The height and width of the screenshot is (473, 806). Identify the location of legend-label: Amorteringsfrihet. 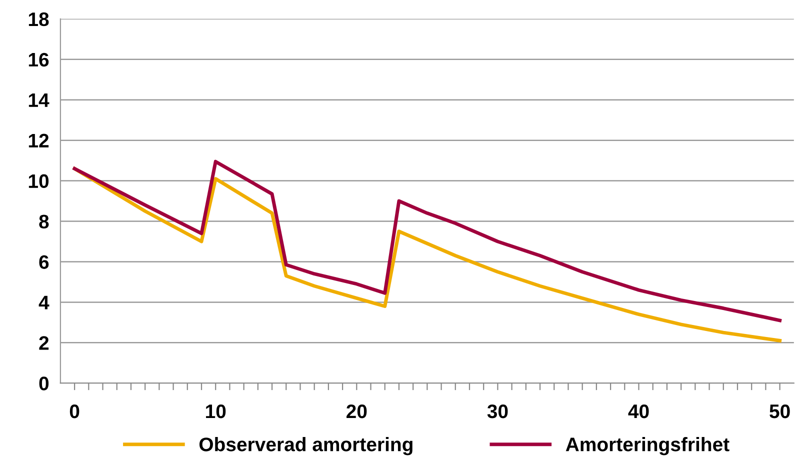
(648, 446).